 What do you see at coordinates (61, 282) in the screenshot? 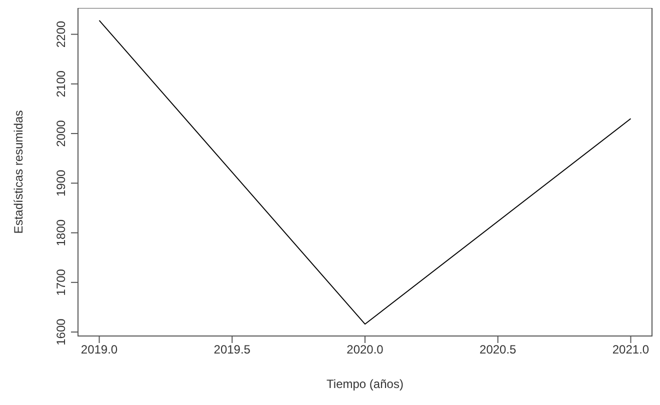
I see `y-tick-label: 1700` at bounding box center [61, 282].